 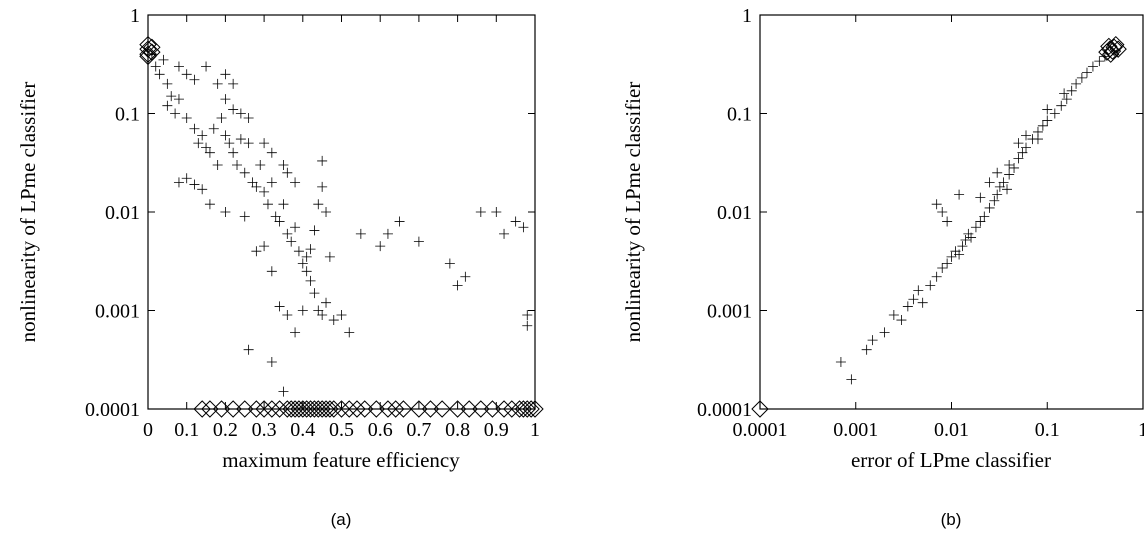 What do you see at coordinates (633, 212) in the screenshot?
I see `y-axis-label-b: nonlinearity of LPme classifier` at bounding box center [633, 212].